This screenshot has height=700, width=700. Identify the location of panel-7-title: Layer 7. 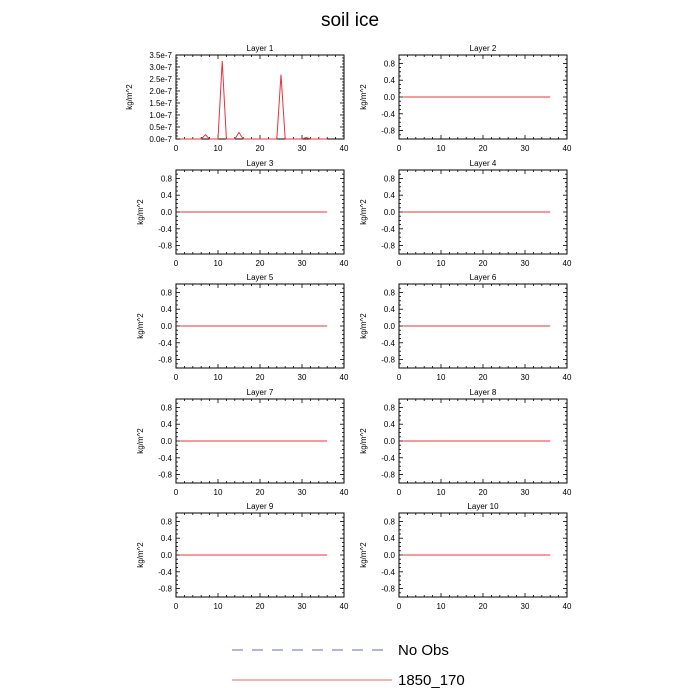
(260, 392).